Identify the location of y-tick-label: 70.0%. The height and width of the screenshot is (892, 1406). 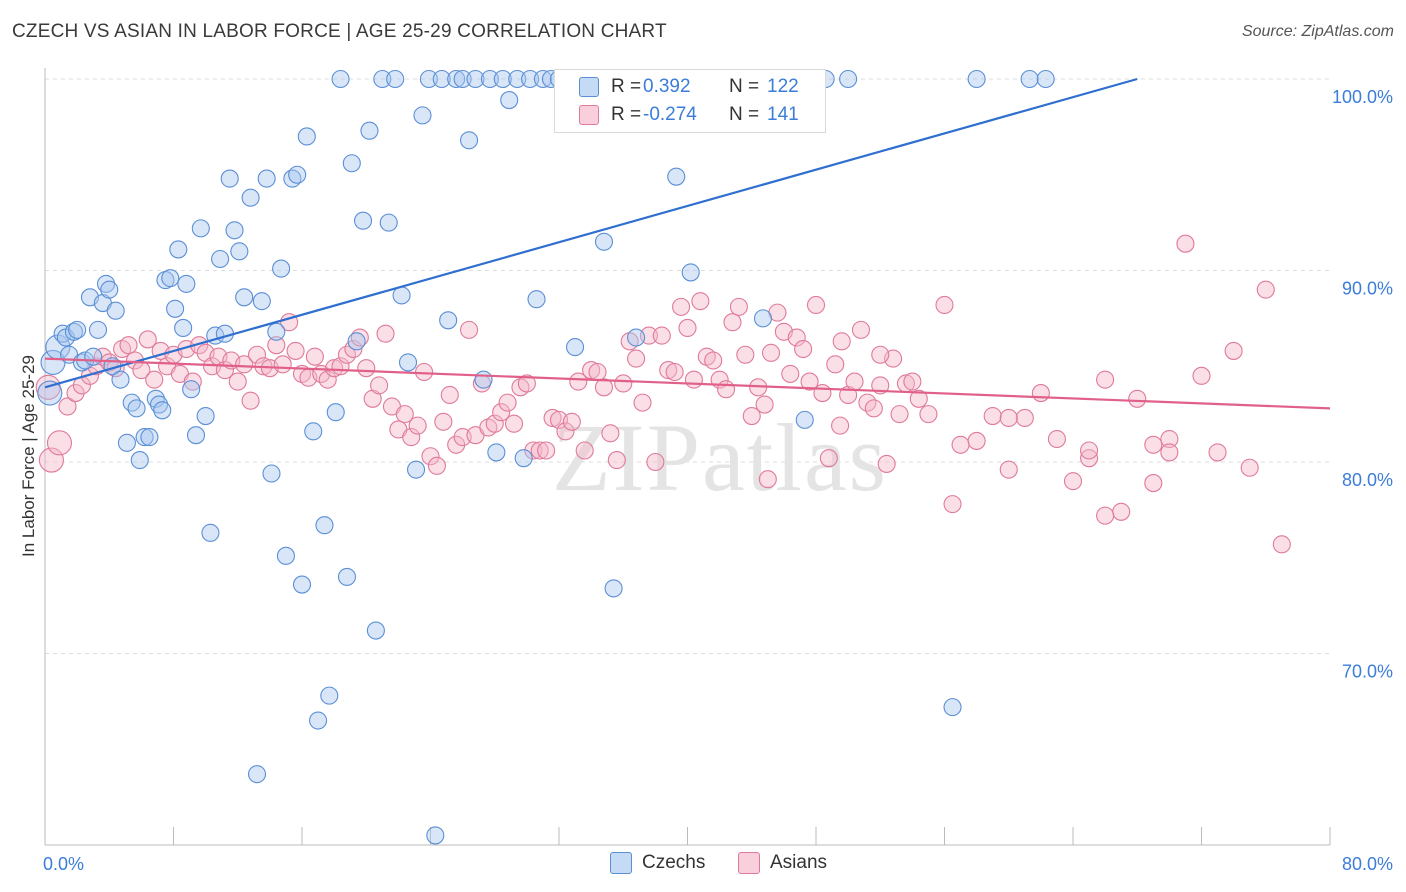
(1367, 672).